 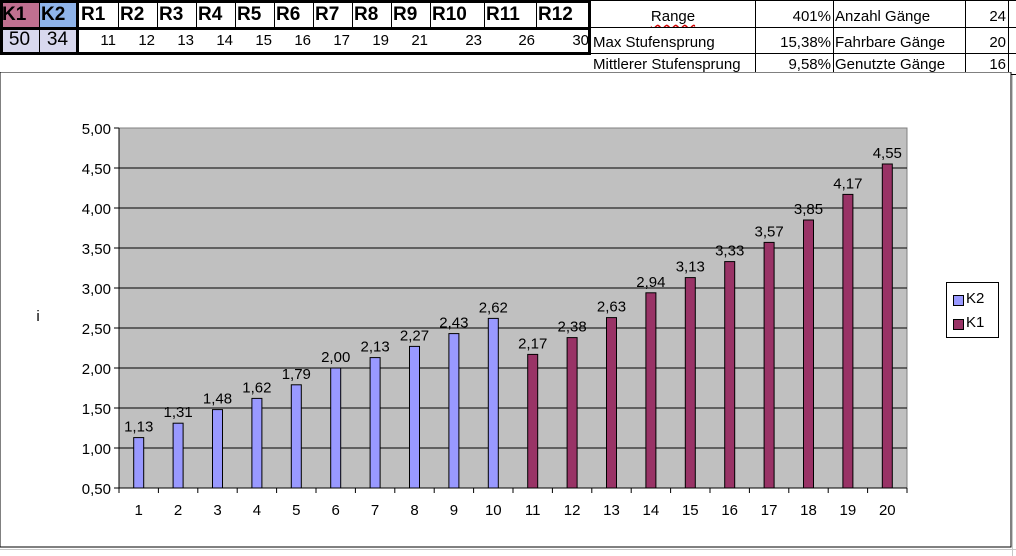 I want to click on sprocket-value-r2: 12, so click(x=146, y=40).